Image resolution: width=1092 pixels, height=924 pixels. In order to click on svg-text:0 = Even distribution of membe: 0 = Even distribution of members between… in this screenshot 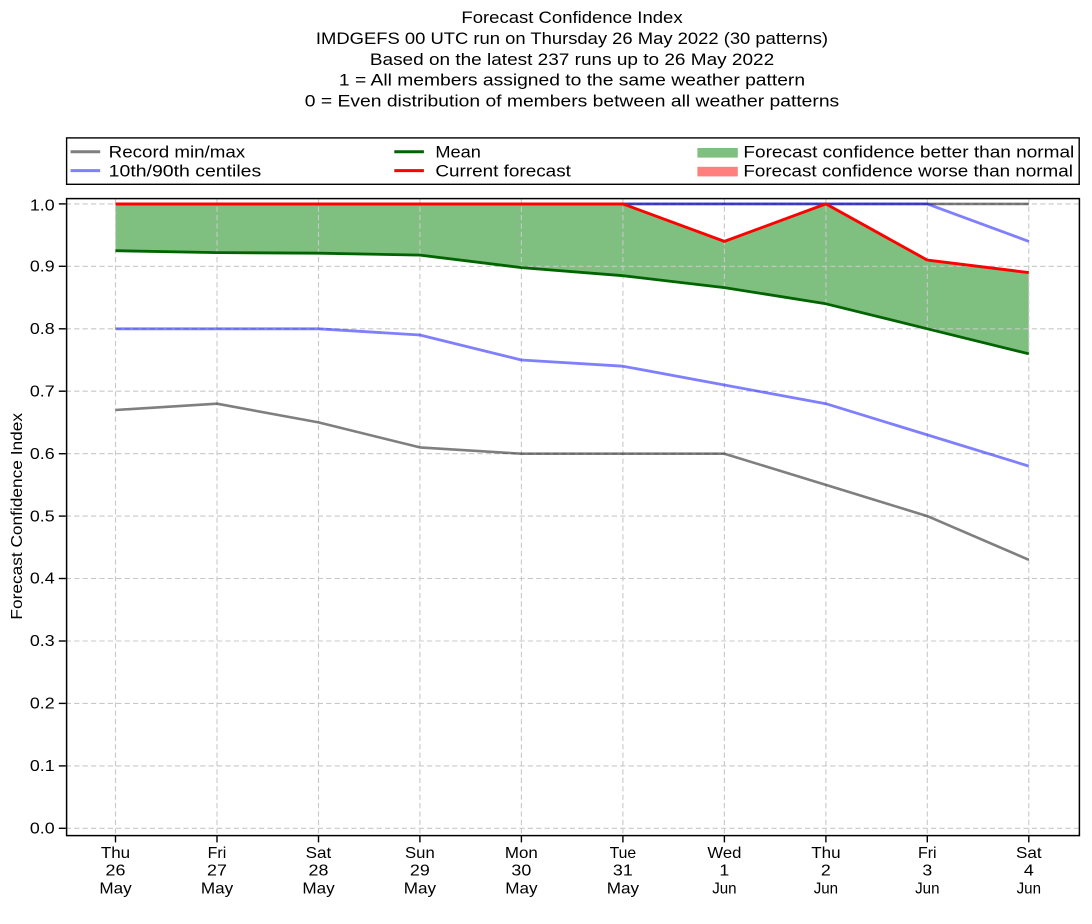, I will do `click(572, 101)`.